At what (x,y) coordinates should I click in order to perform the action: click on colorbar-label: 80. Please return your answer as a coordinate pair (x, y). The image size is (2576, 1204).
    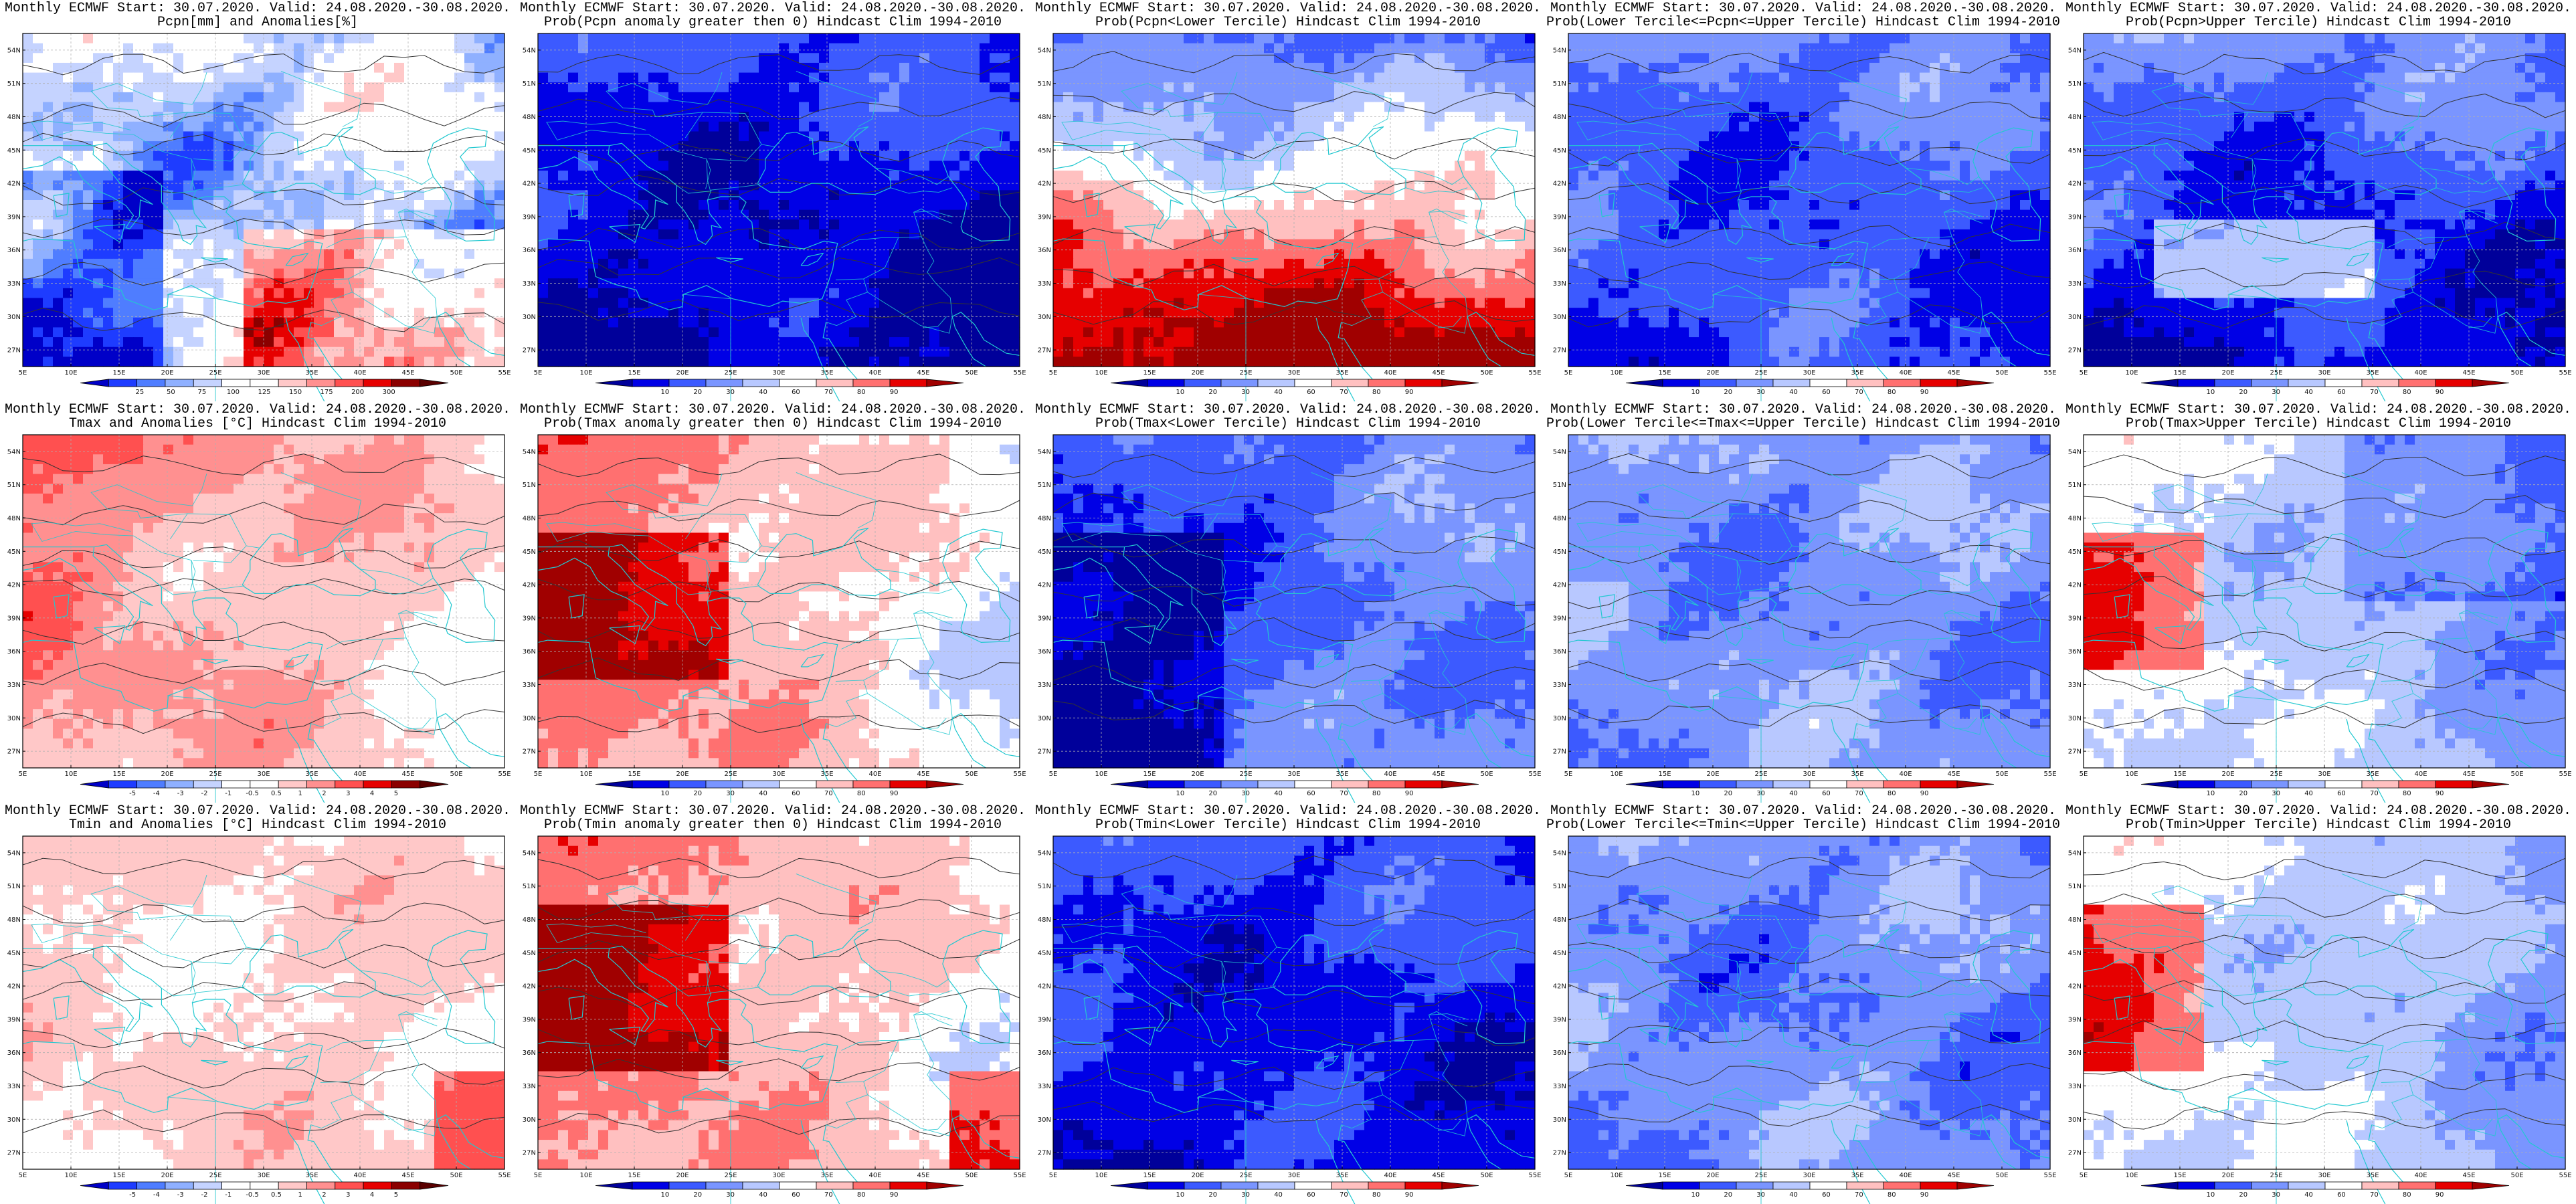
    Looking at the image, I should click on (1376, 392).